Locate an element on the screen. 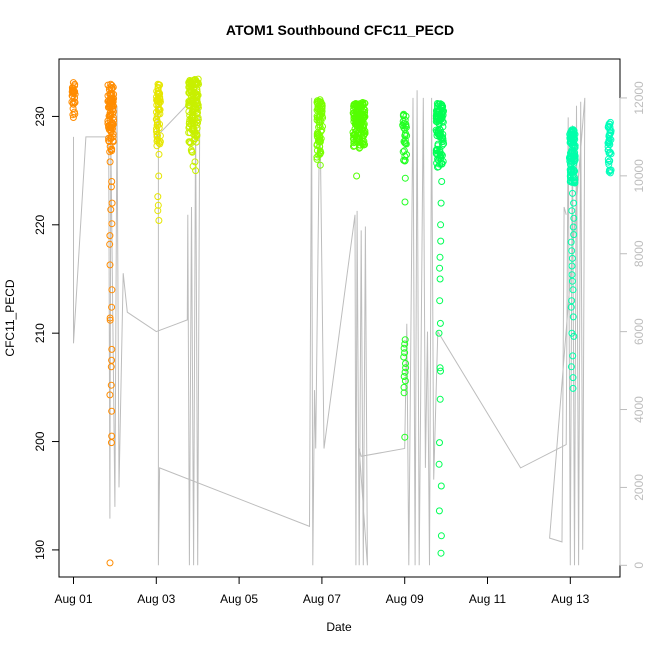 The height and width of the screenshot is (650, 650). x-tick-label: Aug 03 is located at coordinates (156, 599).